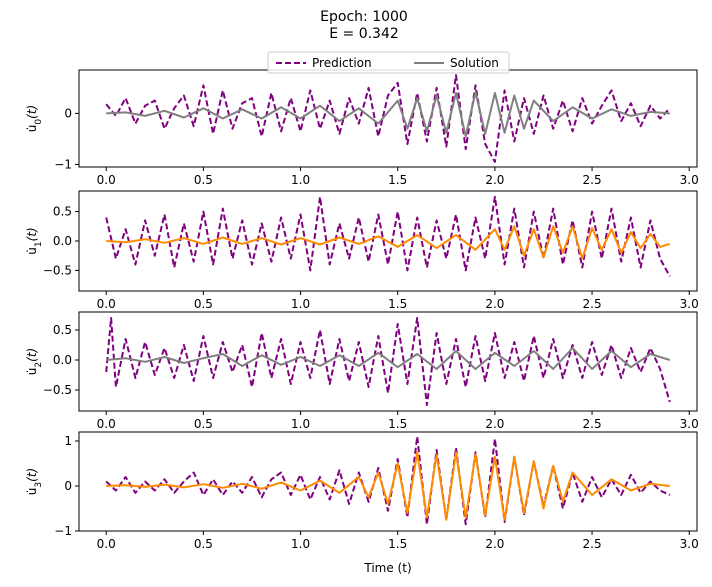  Describe the element at coordinates (474, 63) in the screenshot. I see `legend-solution-label: Solution` at that location.